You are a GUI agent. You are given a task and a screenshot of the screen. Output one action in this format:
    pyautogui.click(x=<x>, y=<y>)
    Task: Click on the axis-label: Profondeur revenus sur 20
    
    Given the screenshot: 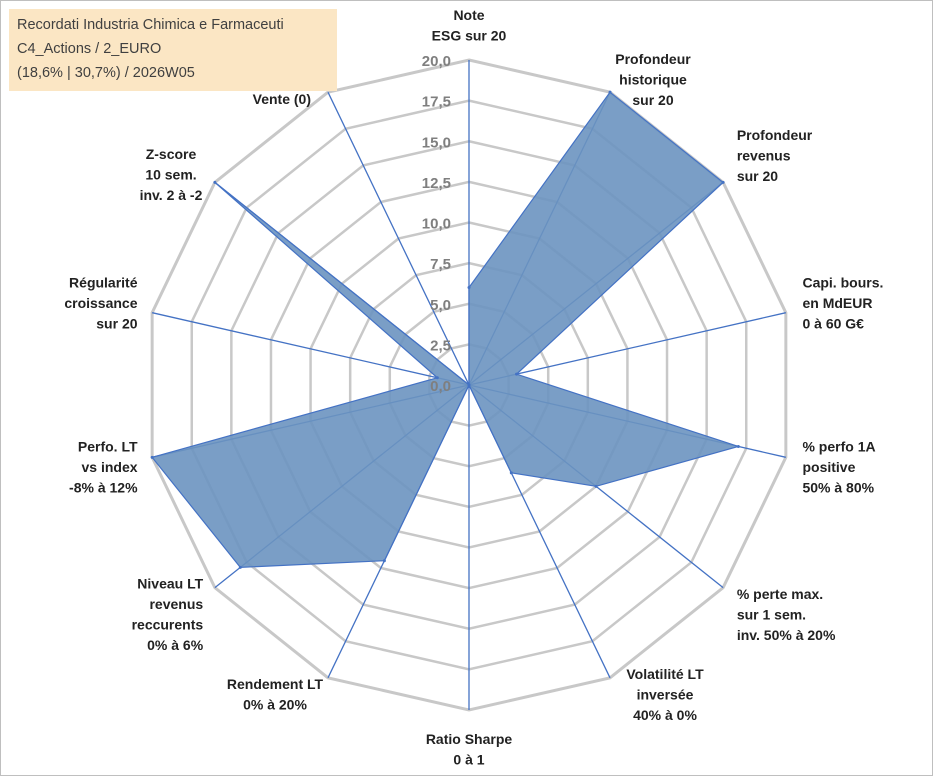 What is the action you would take?
    pyautogui.click(x=775, y=155)
    